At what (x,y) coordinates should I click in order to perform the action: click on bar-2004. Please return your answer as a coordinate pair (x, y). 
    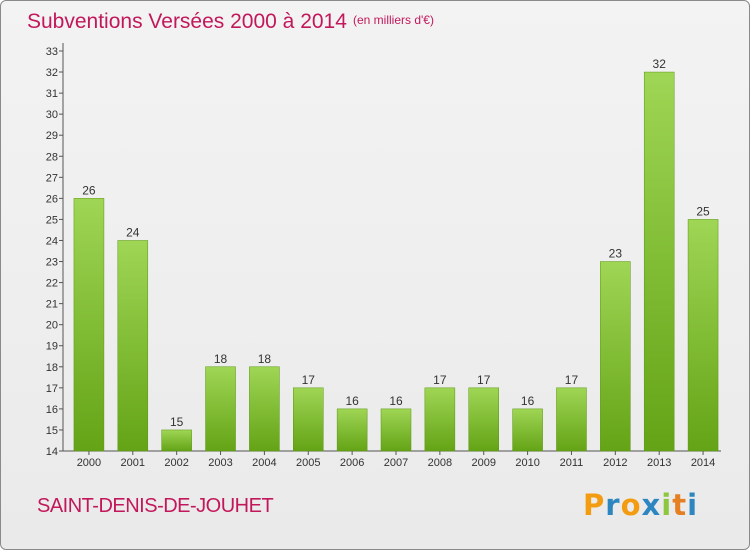
    Looking at the image, I should click on (264, 409).